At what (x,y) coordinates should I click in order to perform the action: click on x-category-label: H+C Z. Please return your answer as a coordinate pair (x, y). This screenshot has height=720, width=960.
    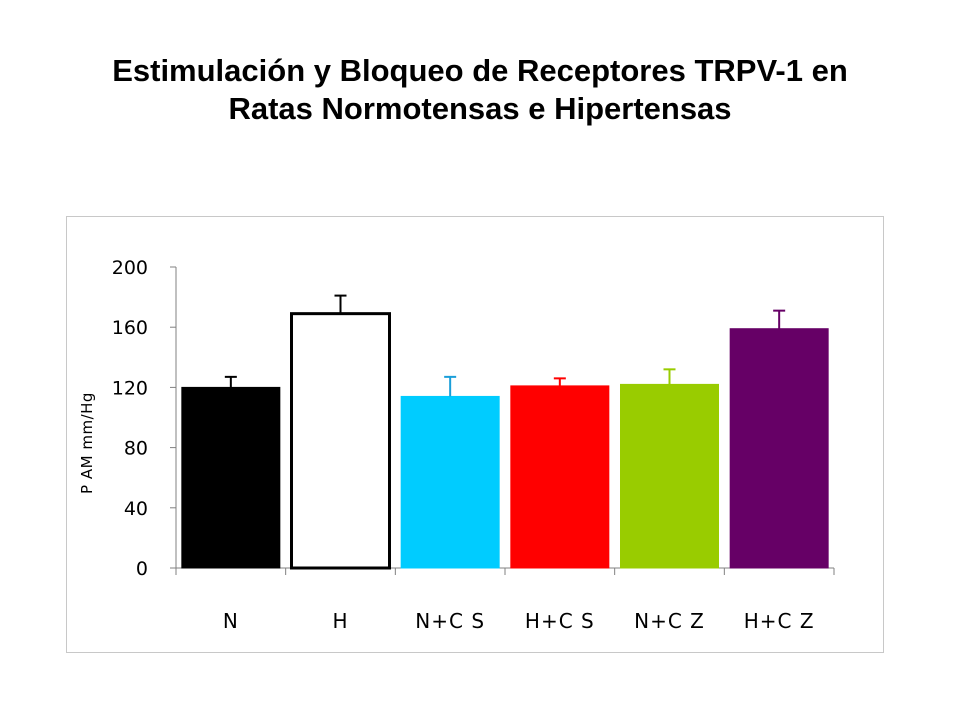
    Looking at the image, I should click on (779, 621).